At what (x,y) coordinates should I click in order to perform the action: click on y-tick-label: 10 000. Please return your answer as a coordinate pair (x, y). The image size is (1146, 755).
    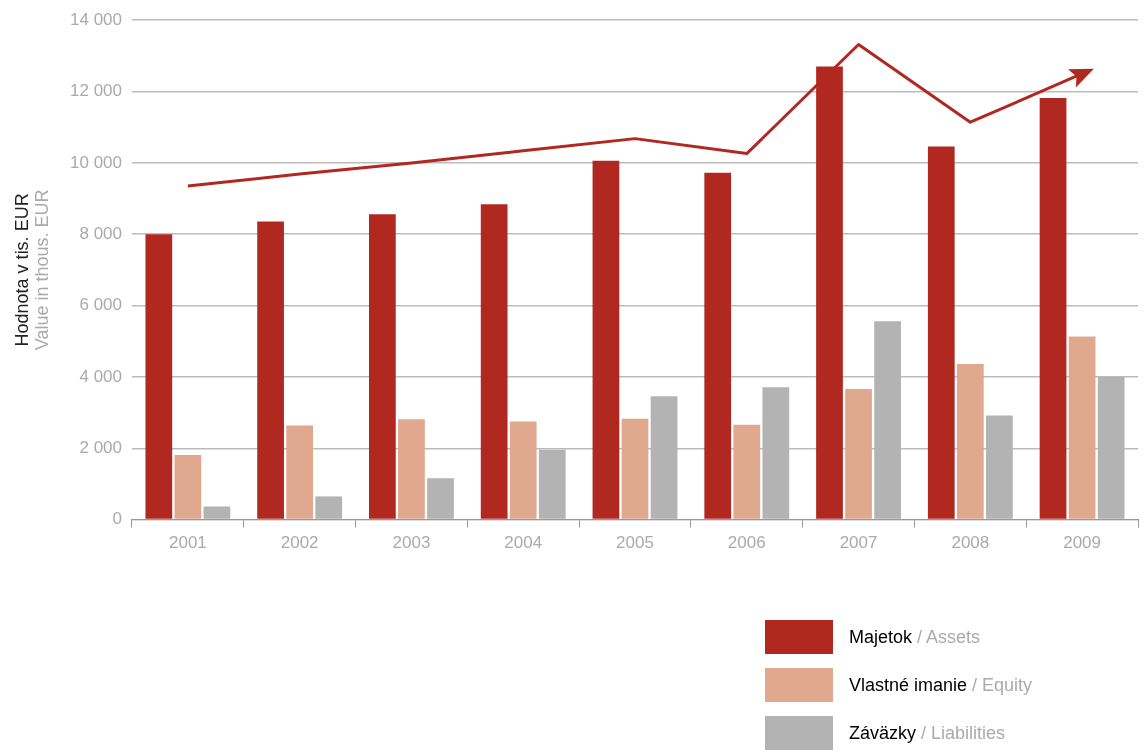
    Looking at the image, I should click on (96, 162).